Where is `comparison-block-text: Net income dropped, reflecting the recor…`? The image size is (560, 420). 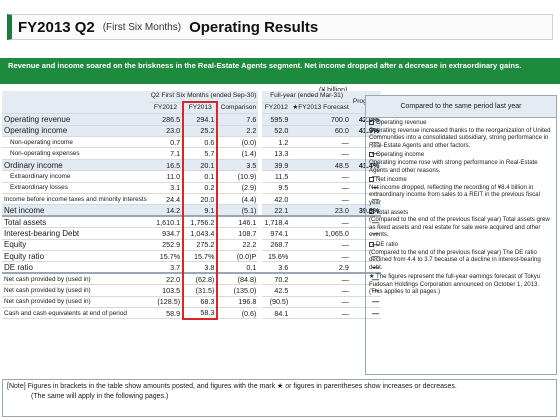
comparison-block-text: Net income dropped, reflecting the recor… is located at coordinates (454, 194).